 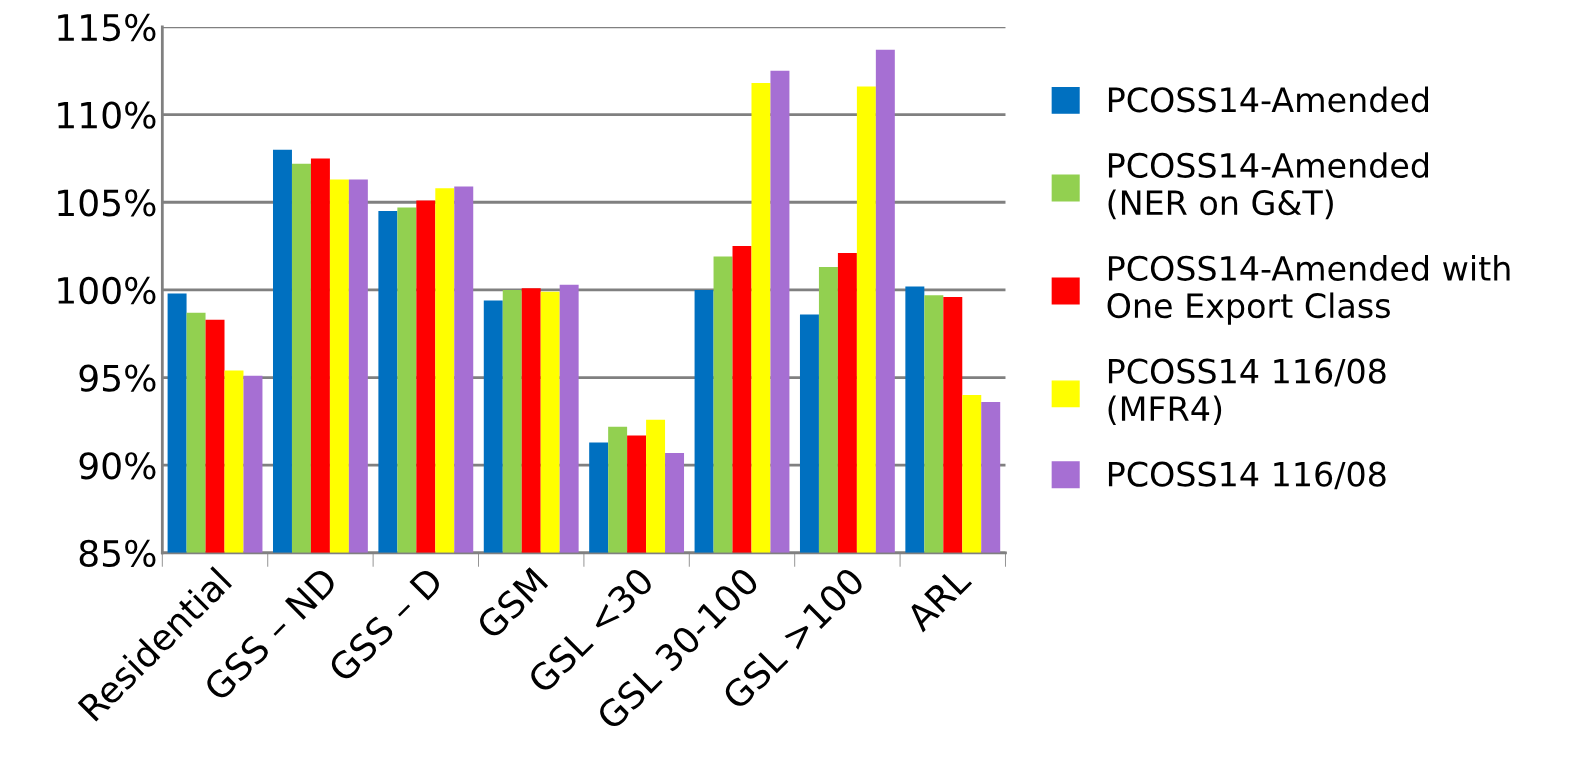 What do you see at coordinates (1308, 290) in the screenshot?
I see `legend-label: PCOSS14-Amended with One Export Class` at bounding box center [1308, 290].